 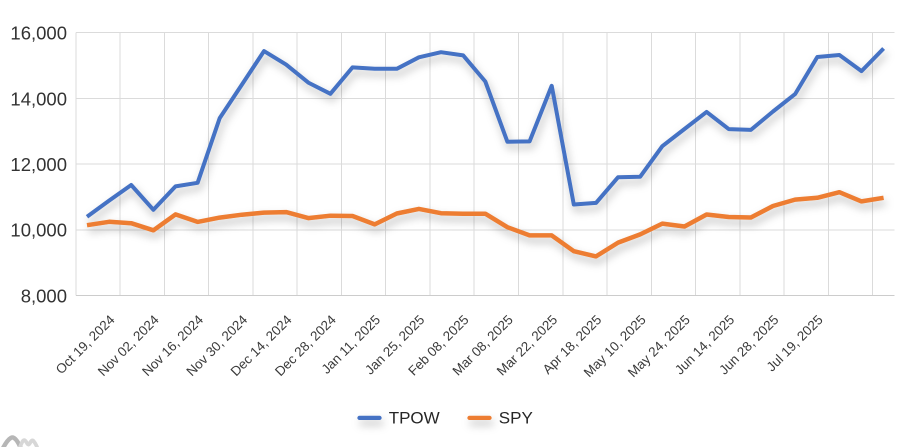 I want to click on svg-text: TPOW, so click(x=414, y=418).